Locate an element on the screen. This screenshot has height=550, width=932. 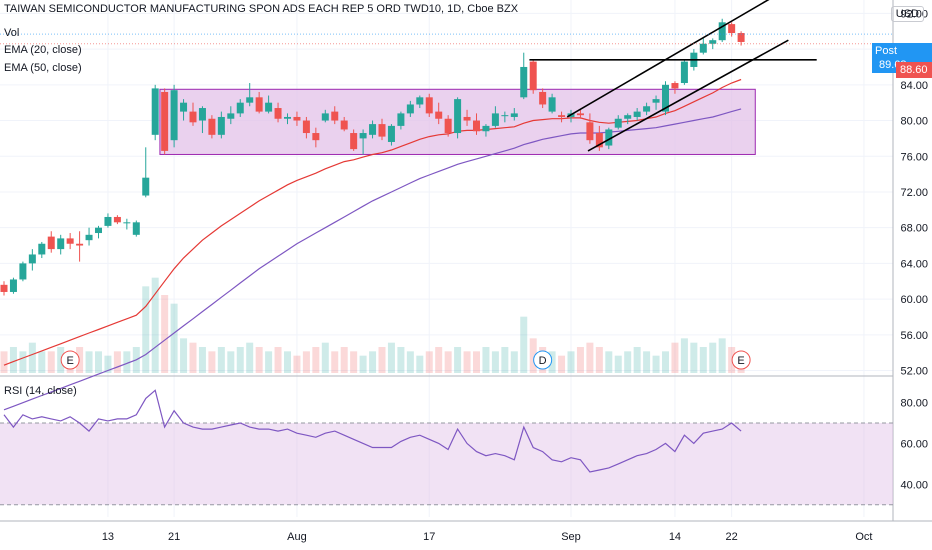
rsi-tick-label-2: 40.00 is located at coordinates (914, 485).